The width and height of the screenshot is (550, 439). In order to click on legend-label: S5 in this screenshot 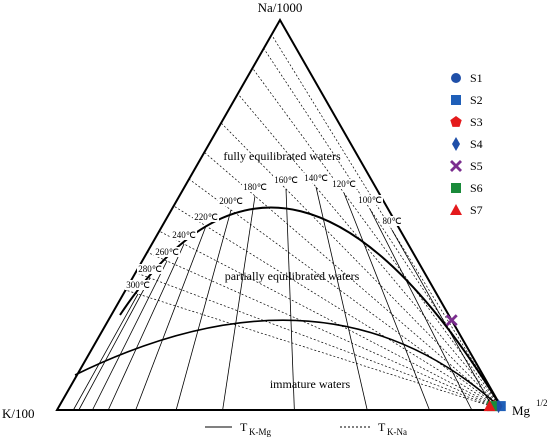, I will do `click(476, 166)`.